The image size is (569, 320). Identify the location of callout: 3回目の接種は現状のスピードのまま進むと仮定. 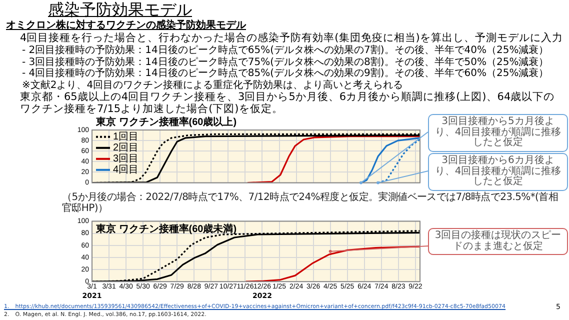
(498, 241).